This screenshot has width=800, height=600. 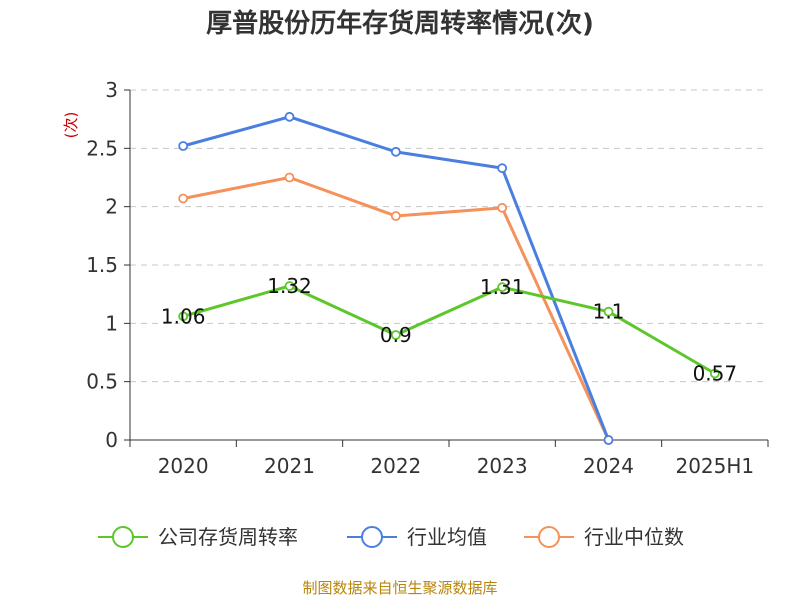 I want to click on legend: 公司存货周转率 行业均值 行业中位数, so click(x=391, y=537).